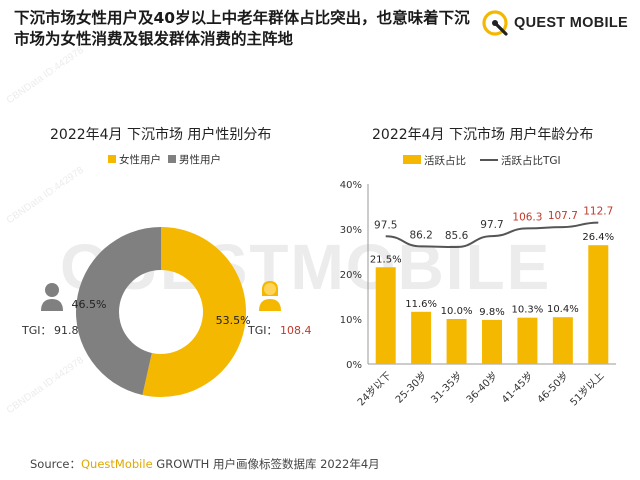  I want to click on age-tgi-line: 97.5 86.2 85.6 97.7 106.3 107.7 112.7, so click(493, 227).